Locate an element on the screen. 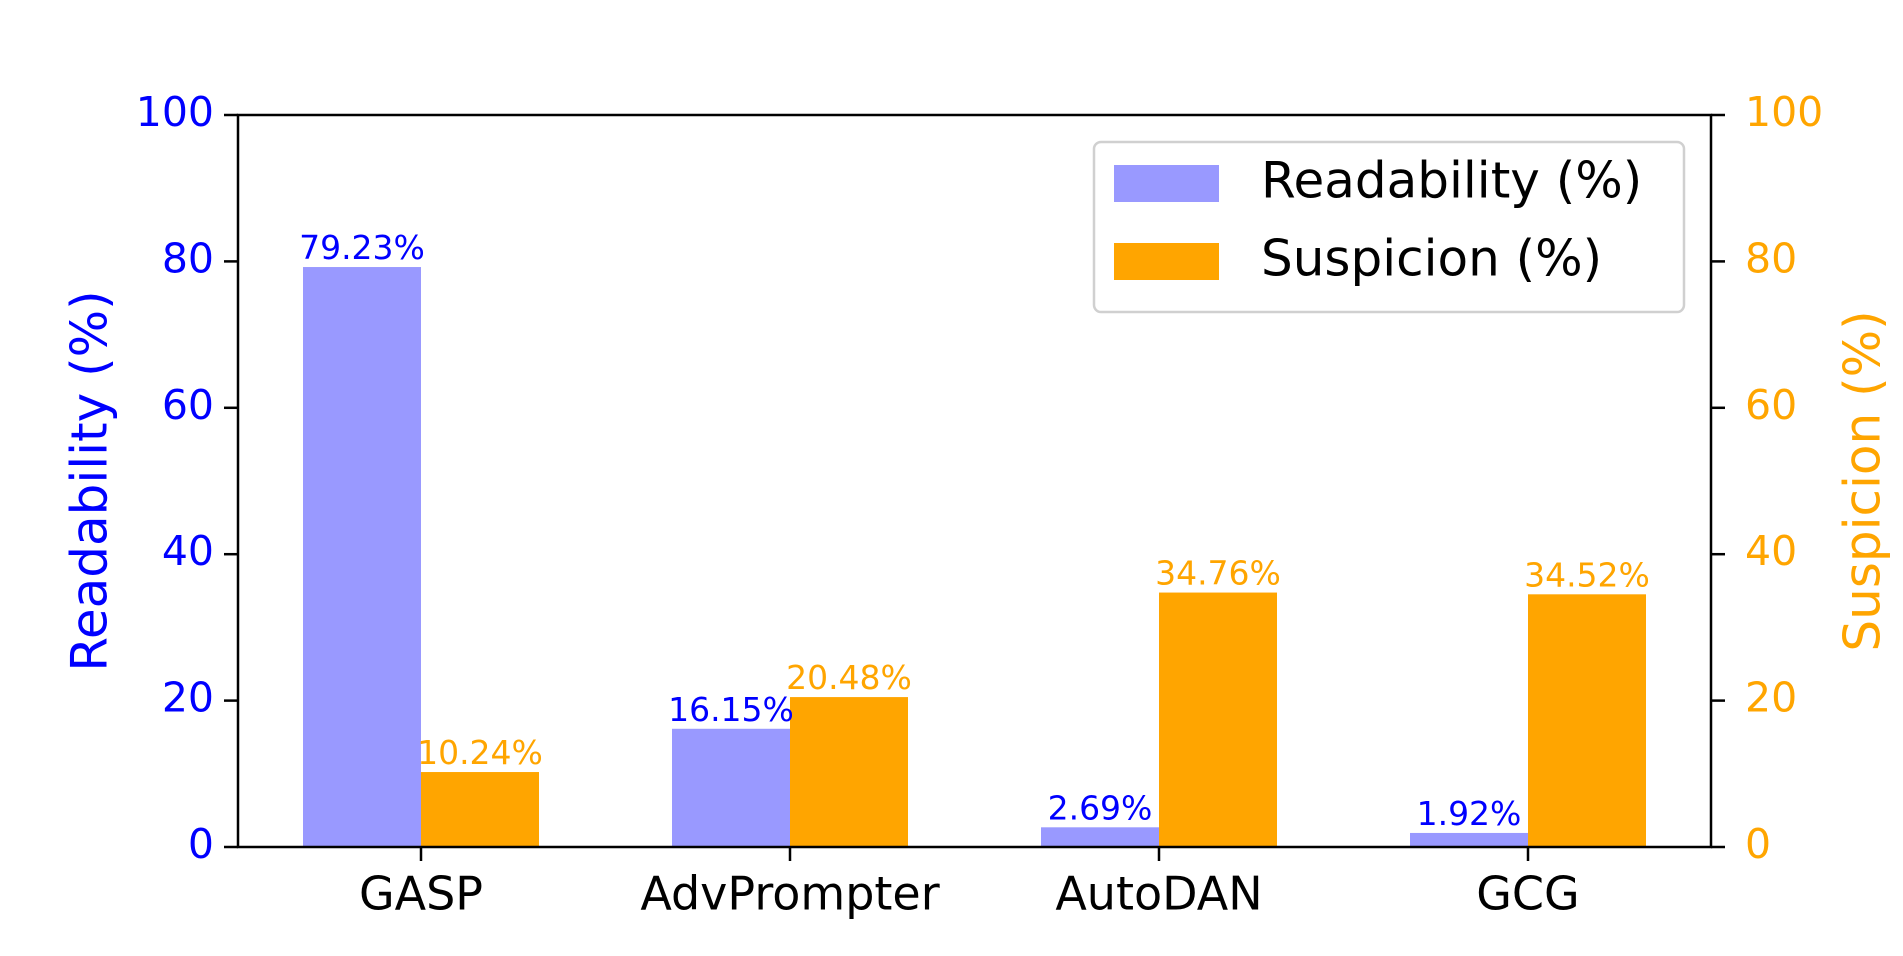 This screenshot has height=956, width=1903. right-tick-label: 80 is located at coordinates (1771, 258).